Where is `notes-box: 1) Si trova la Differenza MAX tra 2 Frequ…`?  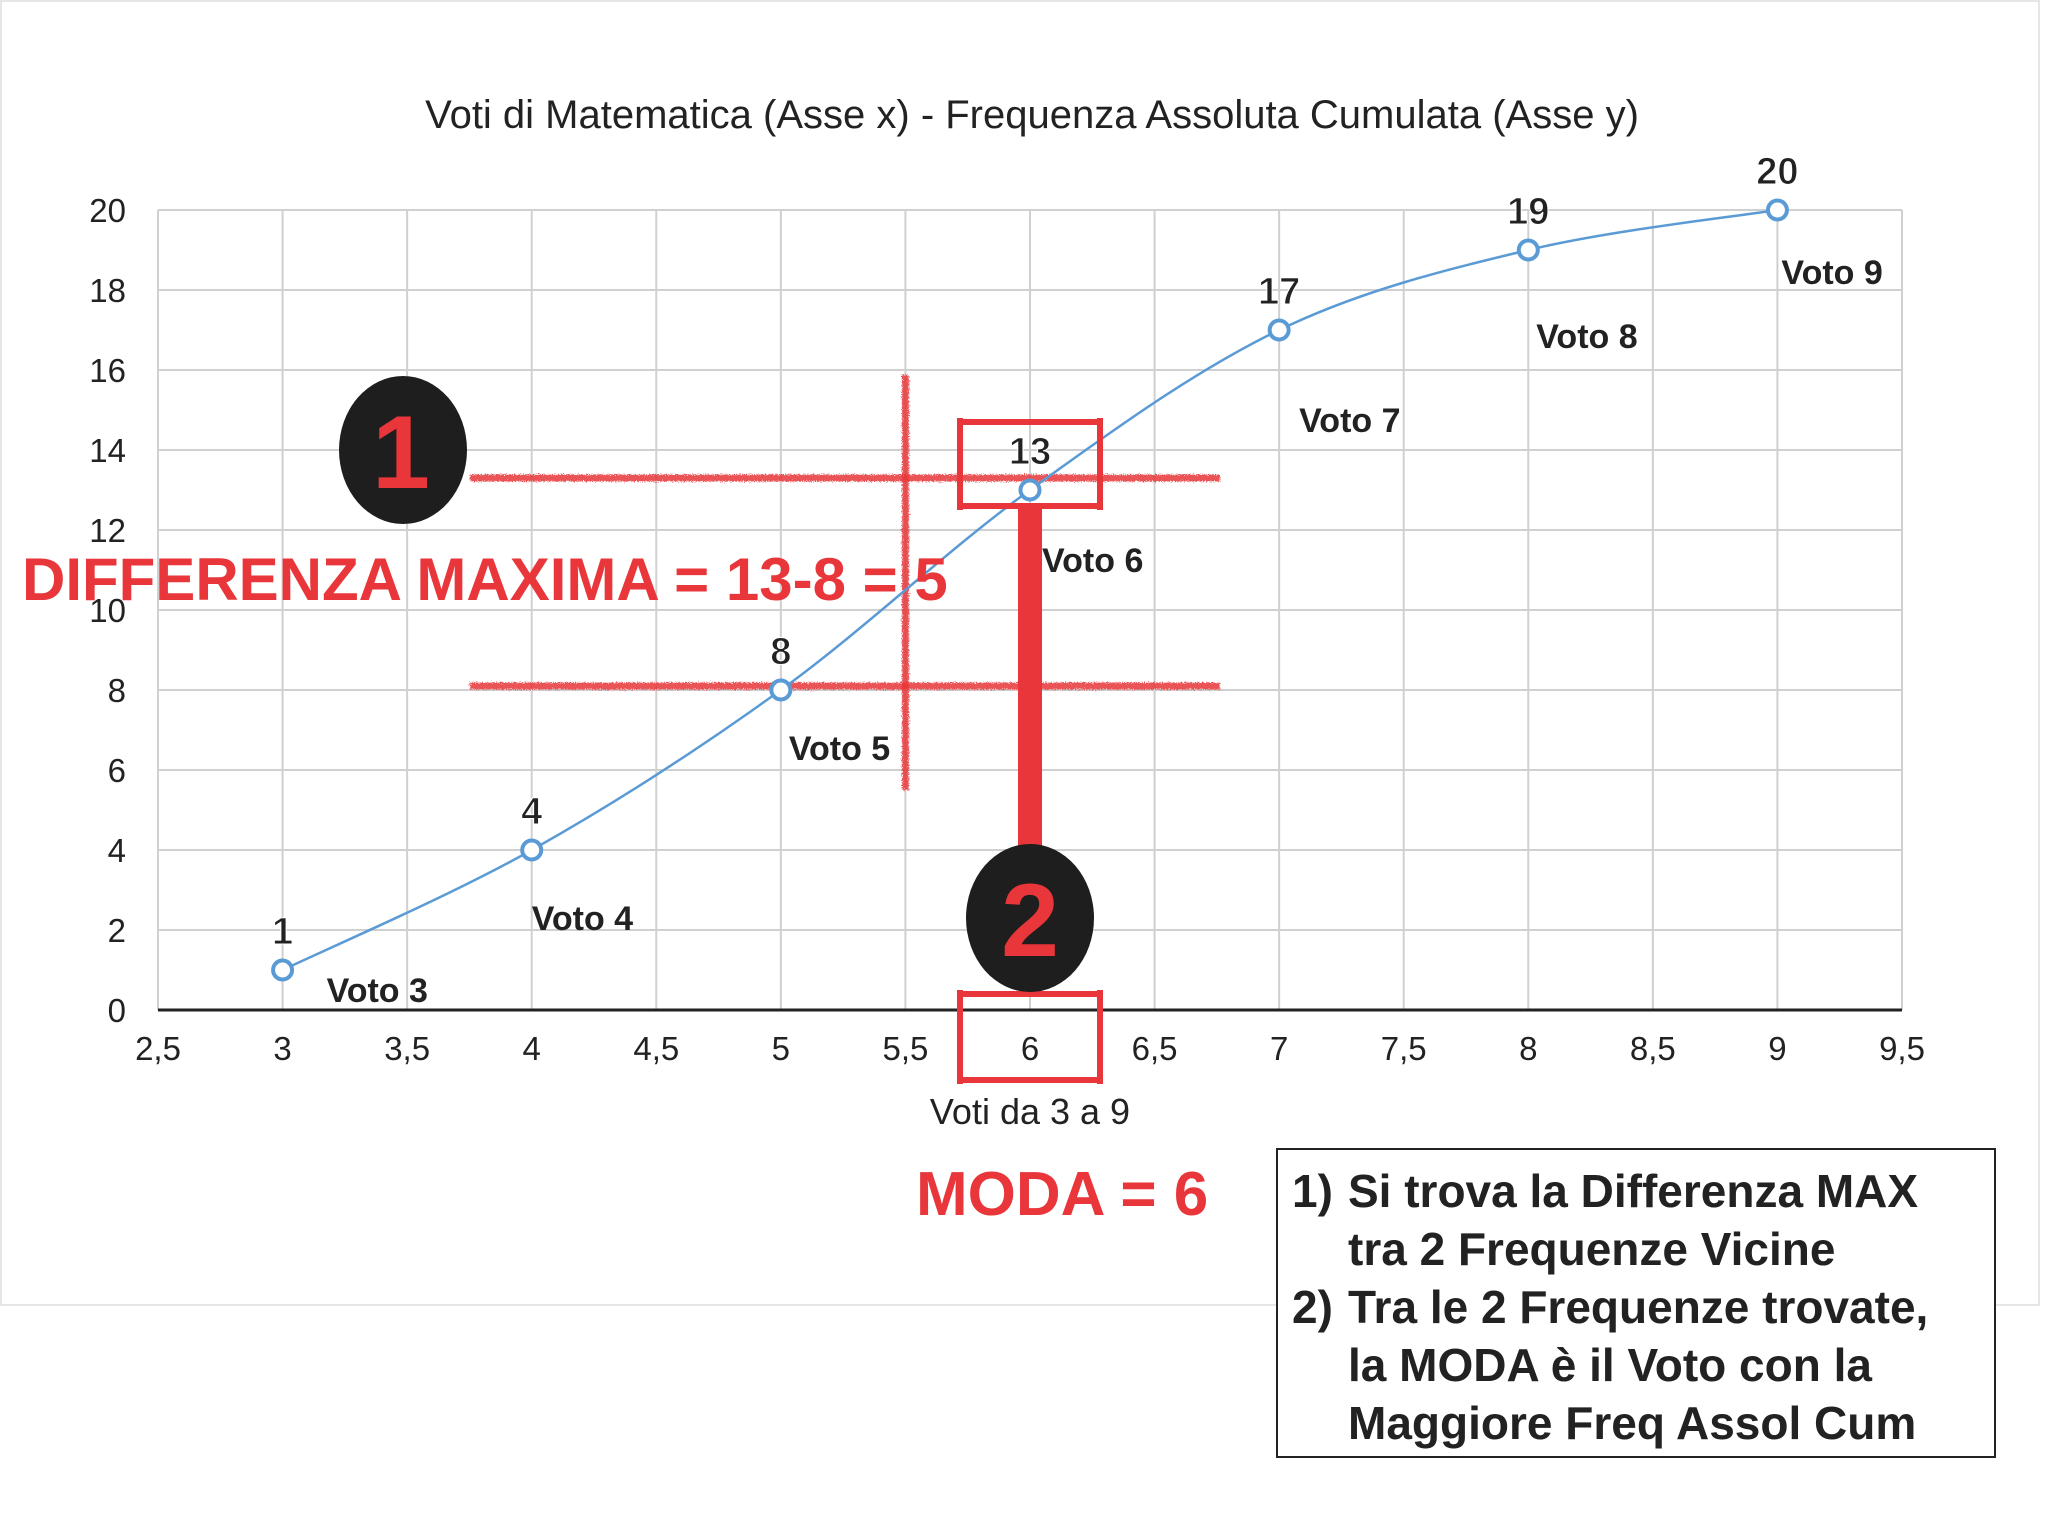
notes-box: 1) Si trova la Differenza MAX tra 2 Frequ… is located at coordinates (1636, 1303).